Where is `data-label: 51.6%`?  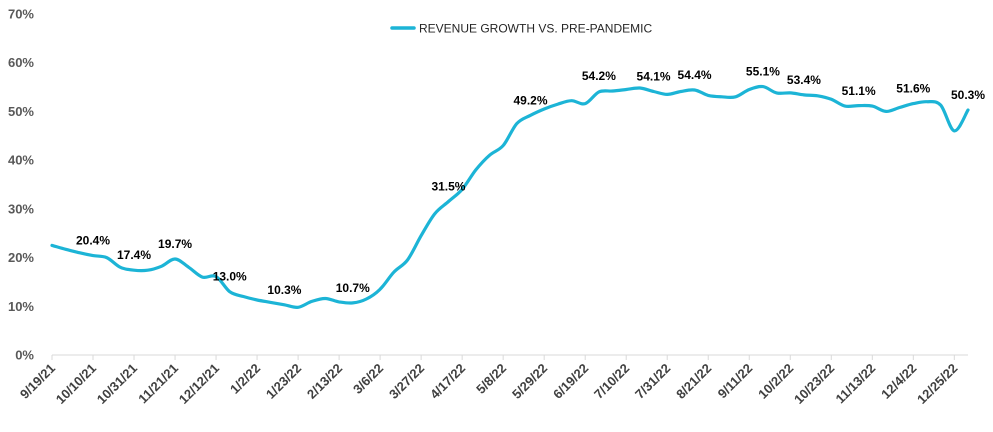 data-label: 51.6% is located at coordinates (913, 89).